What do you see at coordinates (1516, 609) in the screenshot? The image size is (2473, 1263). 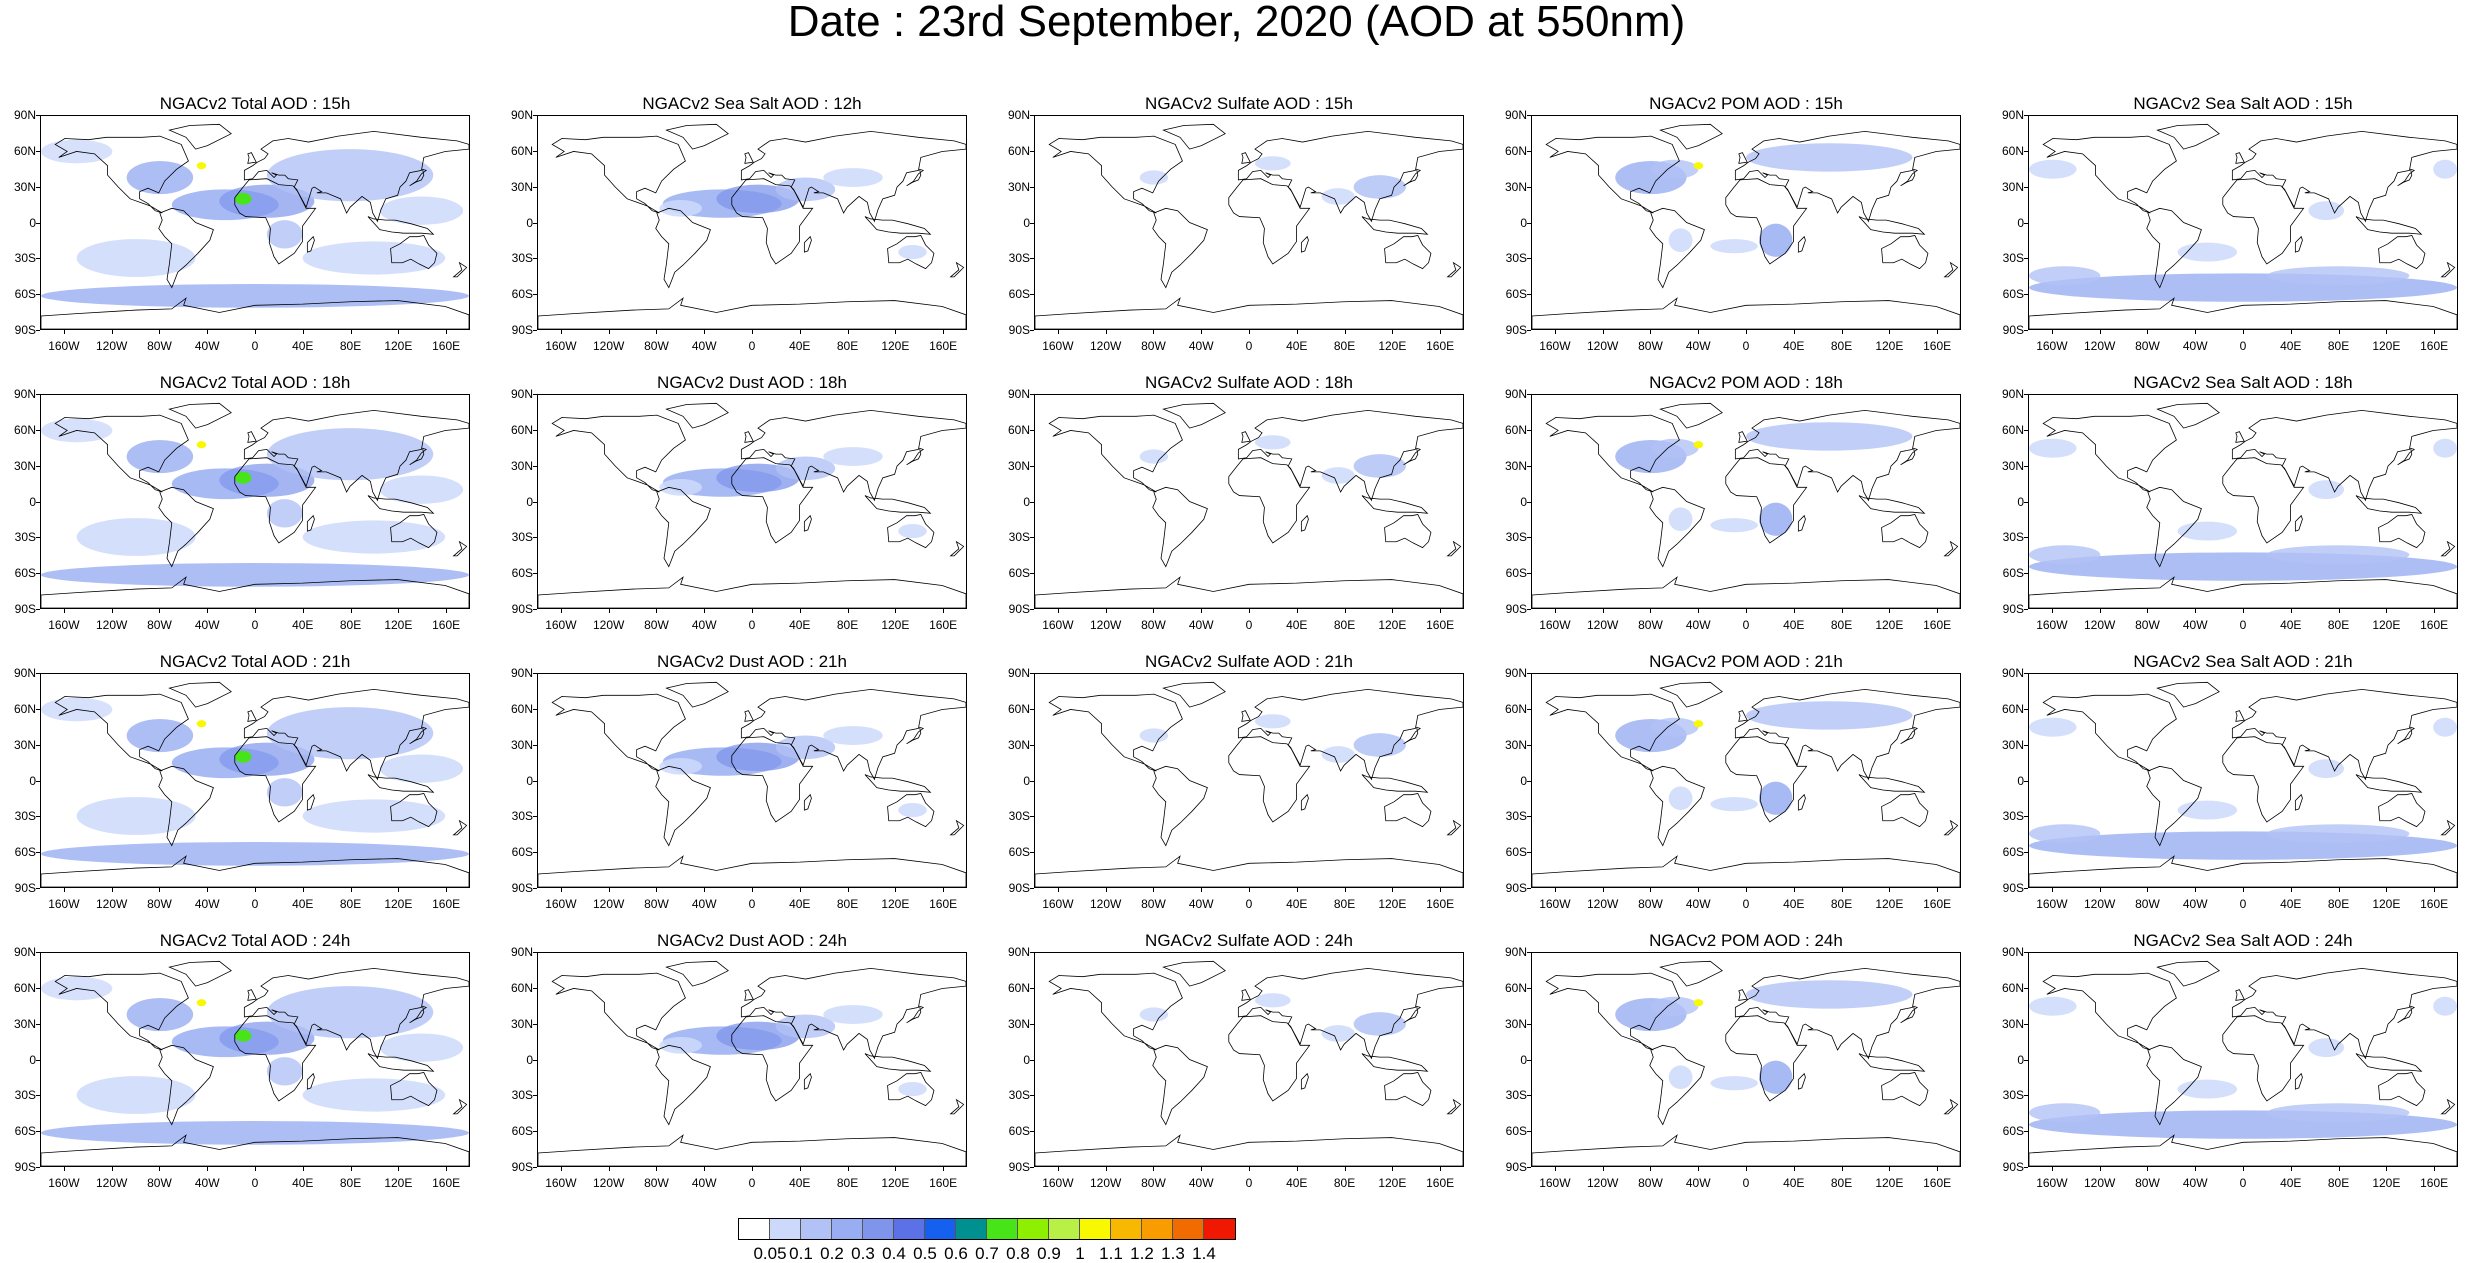 I see `lat-tick-label: 90S` at bounding box center [1516, 609].